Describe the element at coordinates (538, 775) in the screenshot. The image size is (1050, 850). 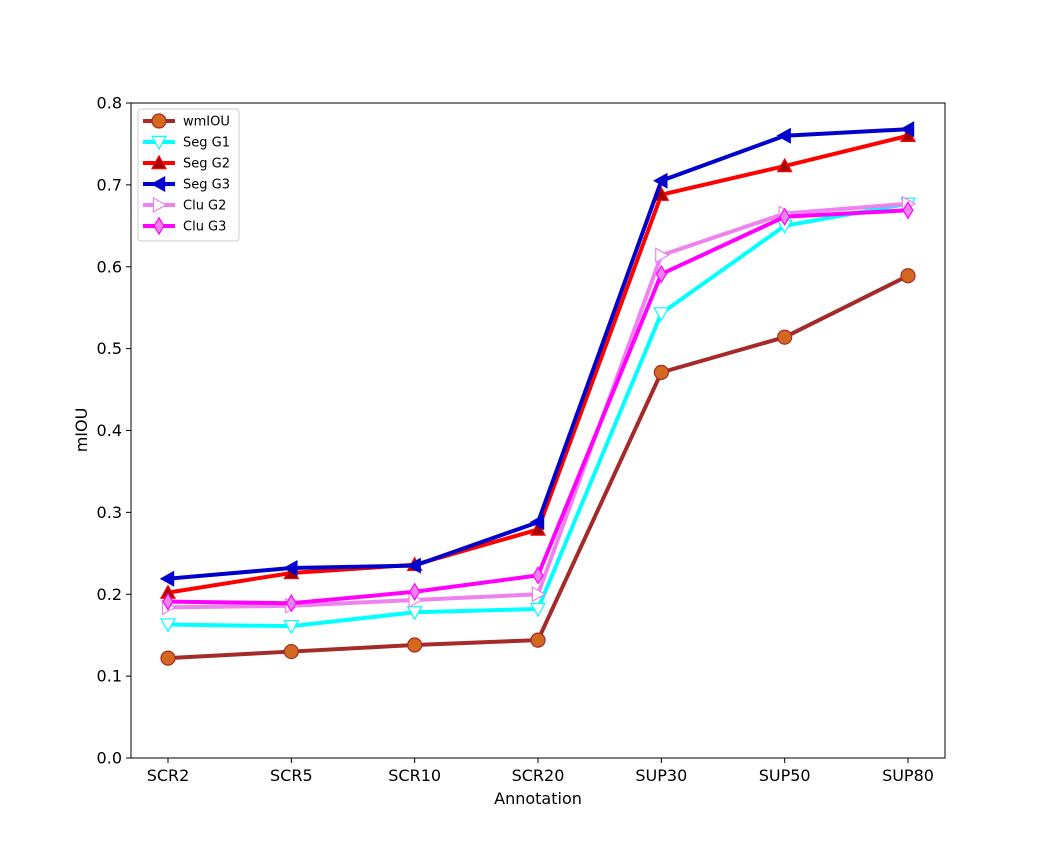
I see `x-tick-label: SCR20` at that location.